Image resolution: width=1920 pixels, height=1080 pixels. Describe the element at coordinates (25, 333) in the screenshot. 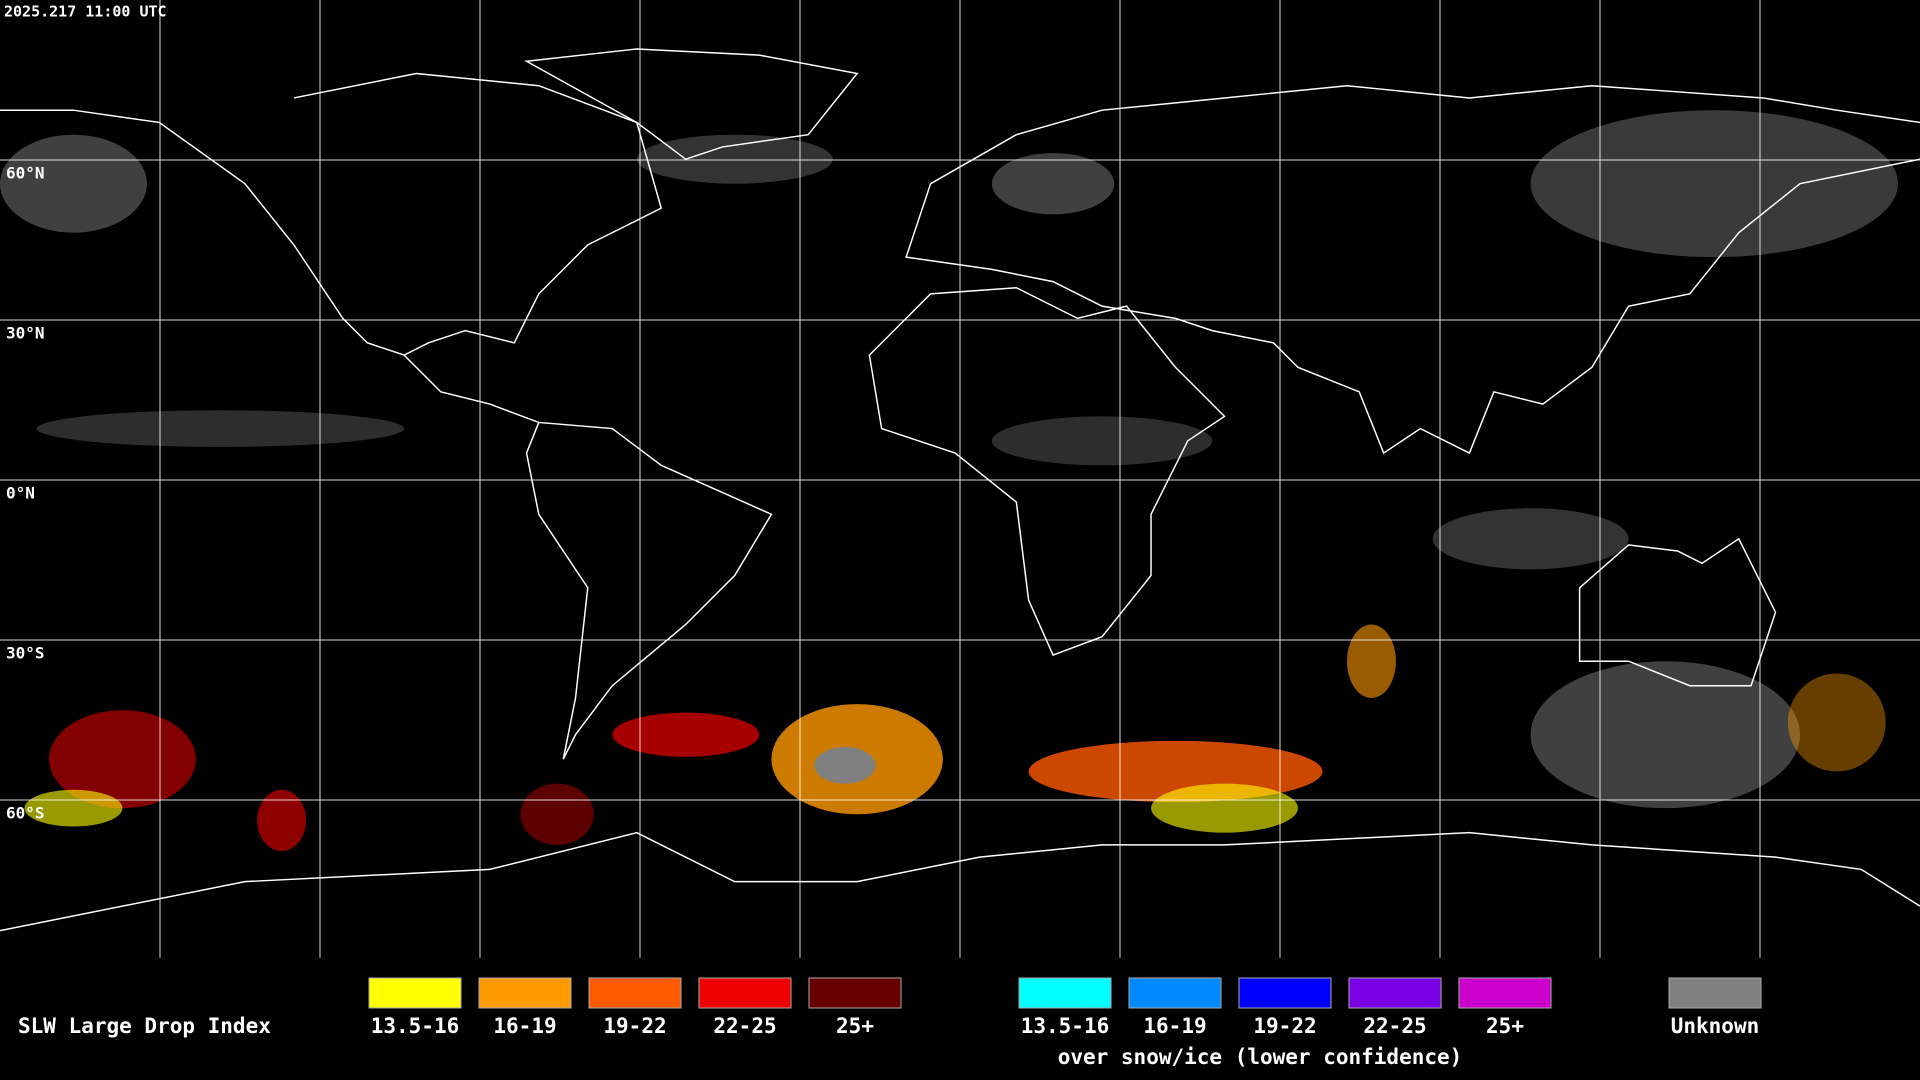

I see `latitude-label: 30°N` at that location.